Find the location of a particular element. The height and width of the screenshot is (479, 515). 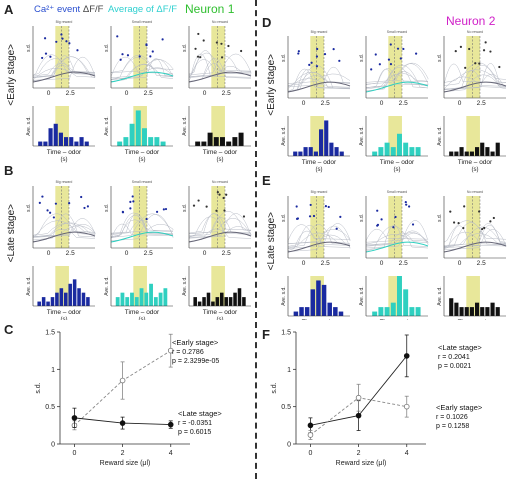

stats-title: <Late stage> is located at coordinates (460, 347).